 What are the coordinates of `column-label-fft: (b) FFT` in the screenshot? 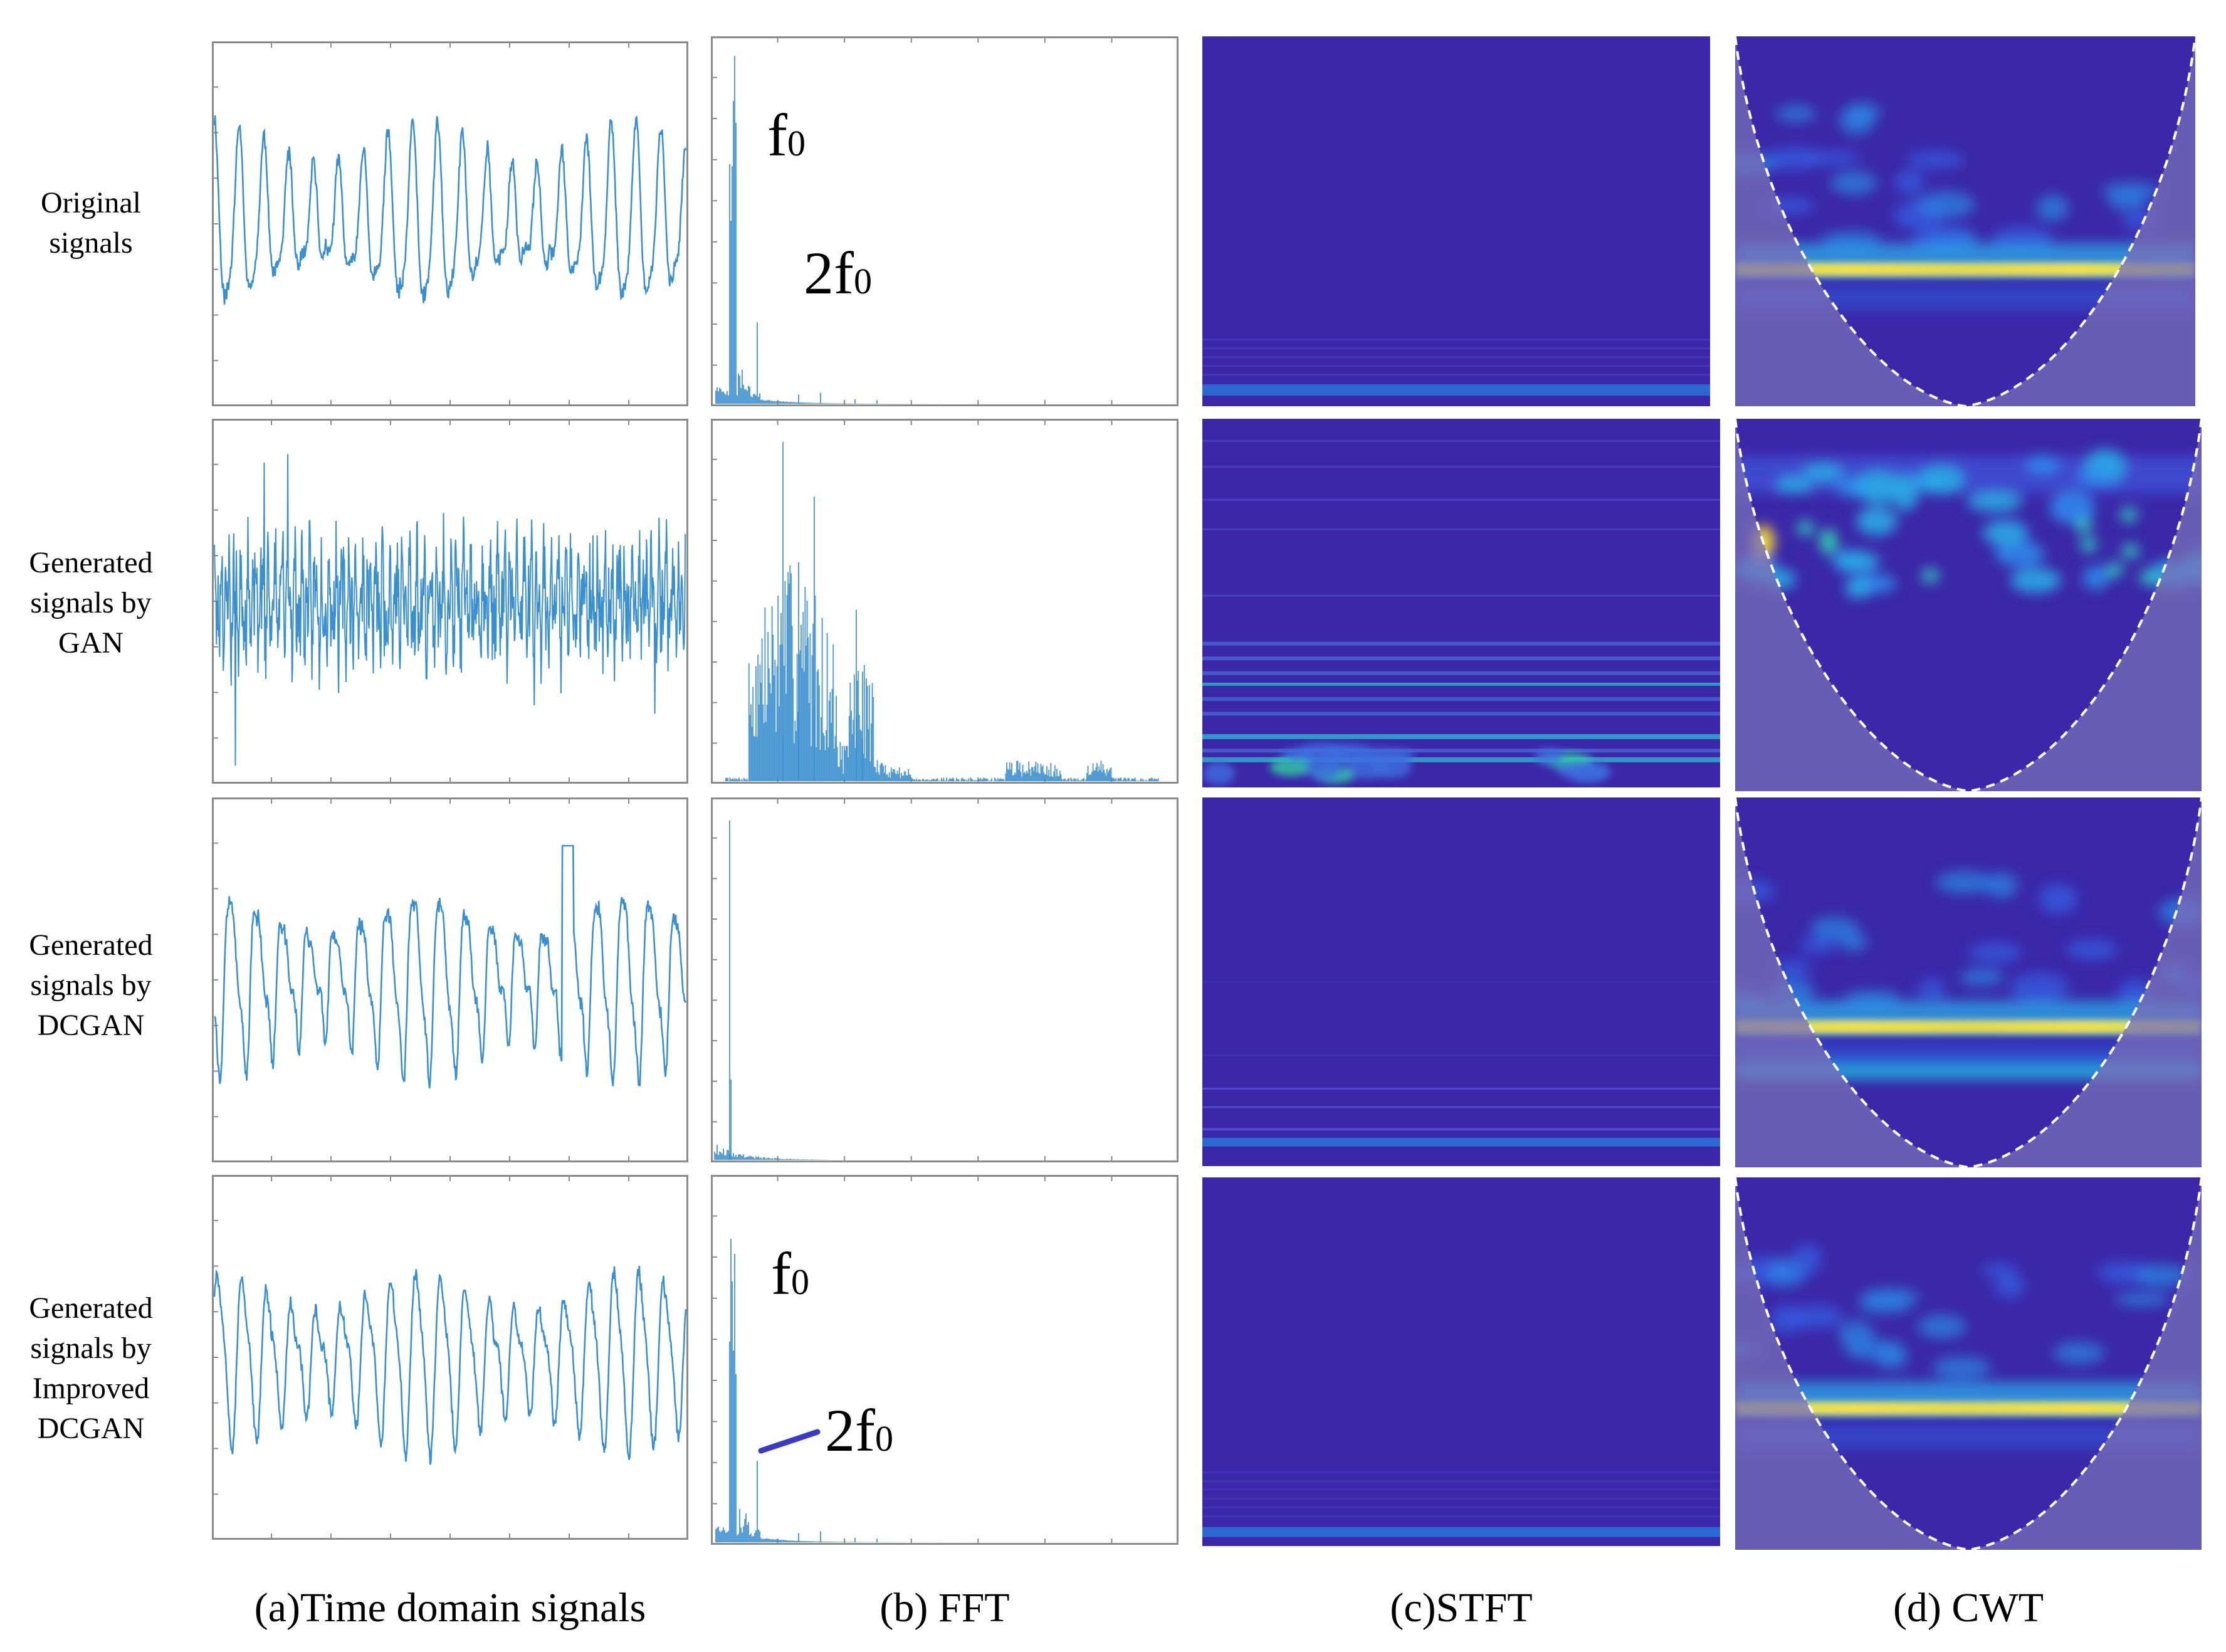 It's located at (944, 1608).